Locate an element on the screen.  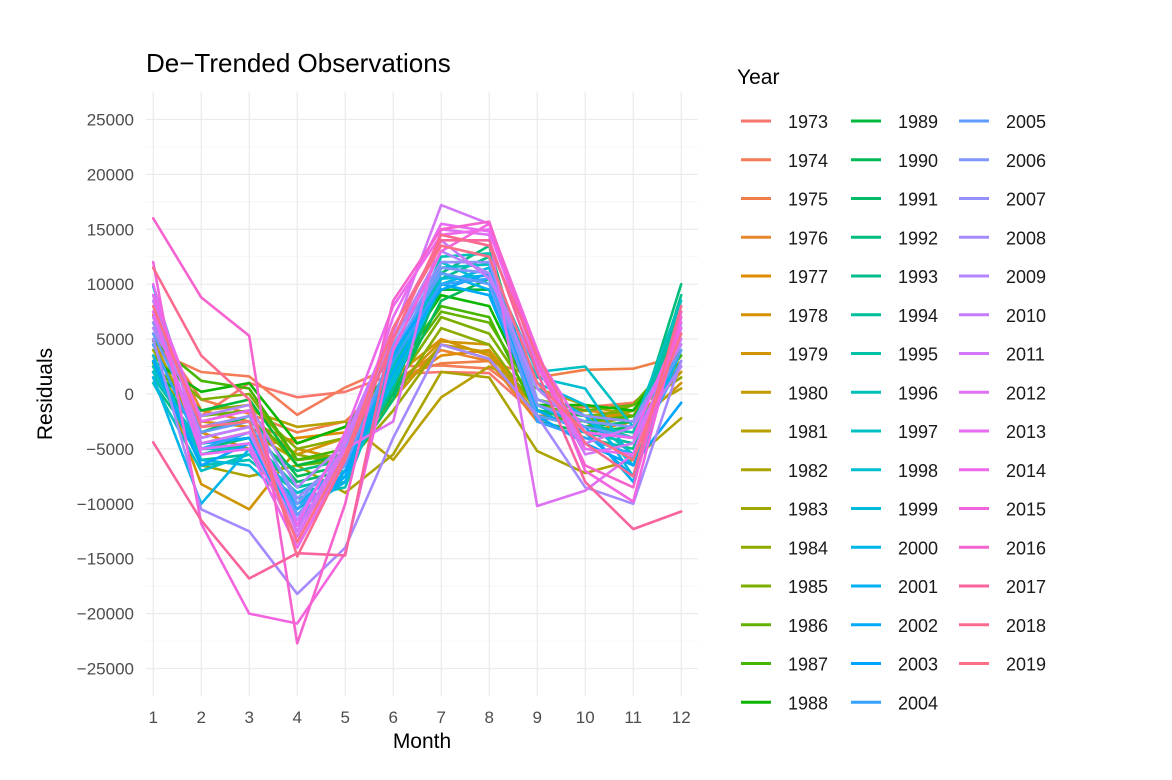
legend-item-1986: 1986 is located at coordinates (784, 626).